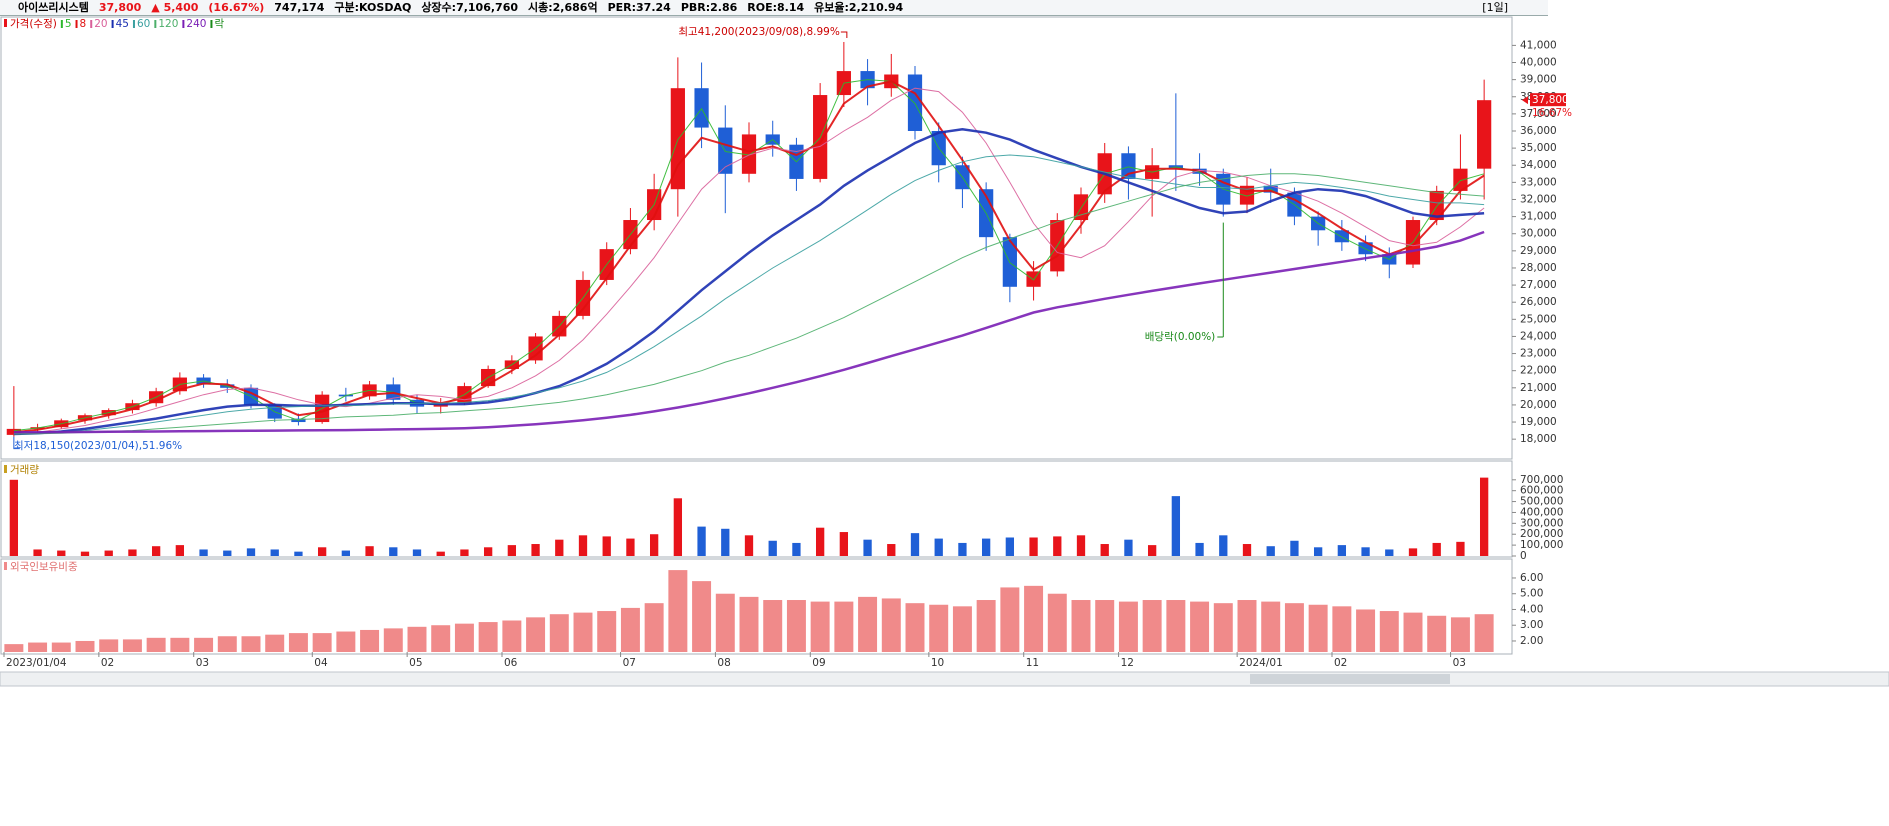 Image resolution: width=1889 pixels, height=826 pixels. Describe the element at coordinates (98, 446) in the screenshot. I see `low-annotation: 최저18,150(2023/01/04),51.96%` at that location.